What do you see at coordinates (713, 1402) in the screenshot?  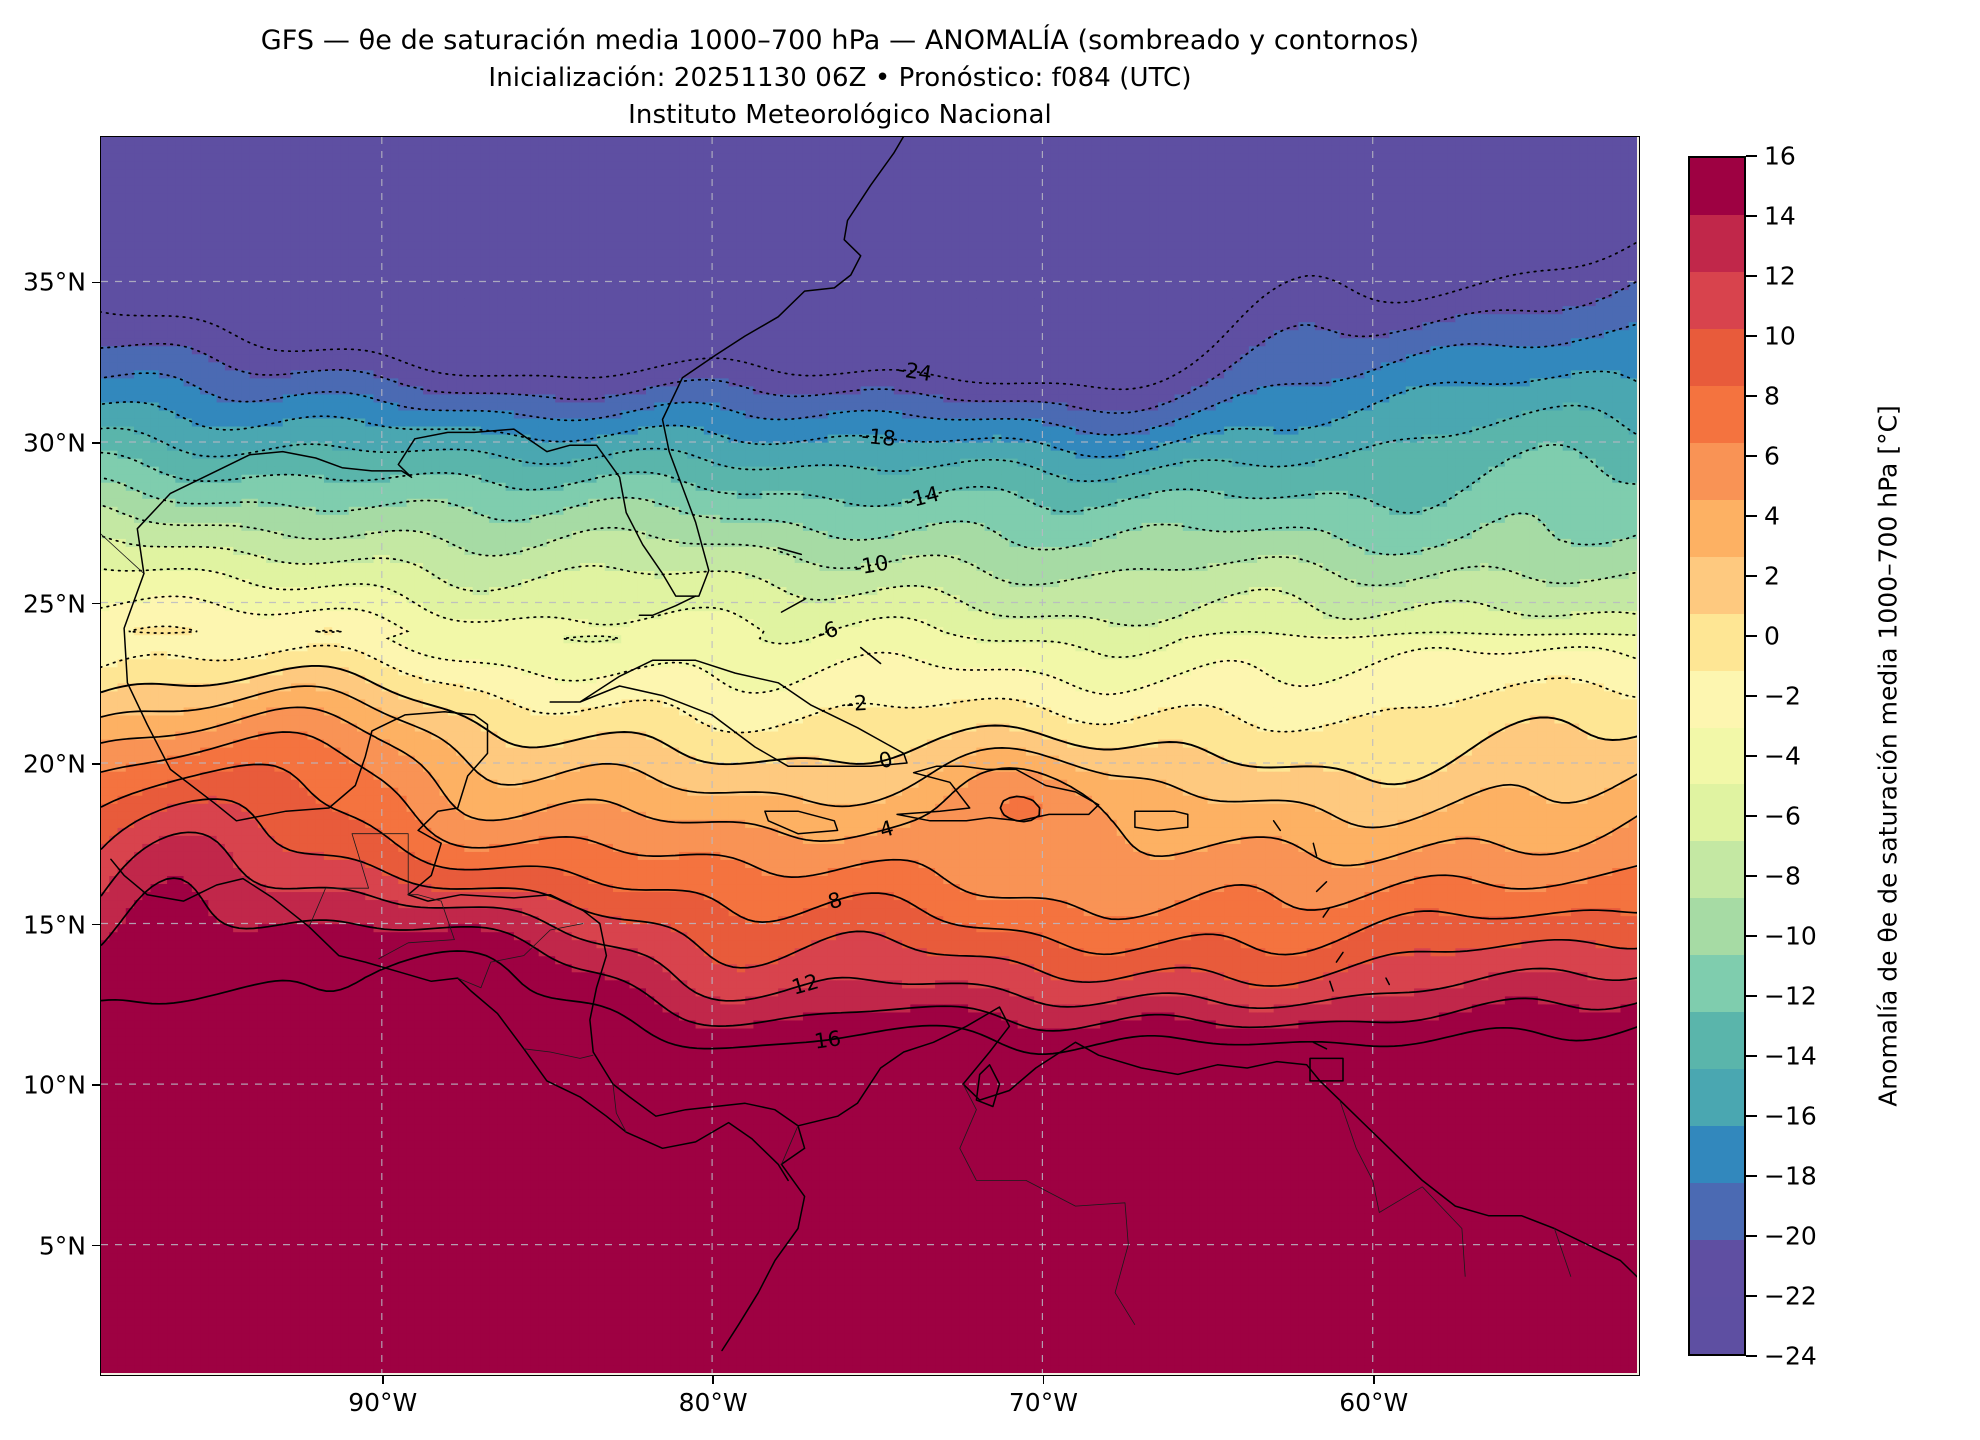 I see `longitude-tick-label: 80°W` at bounding box center [713, 1402].